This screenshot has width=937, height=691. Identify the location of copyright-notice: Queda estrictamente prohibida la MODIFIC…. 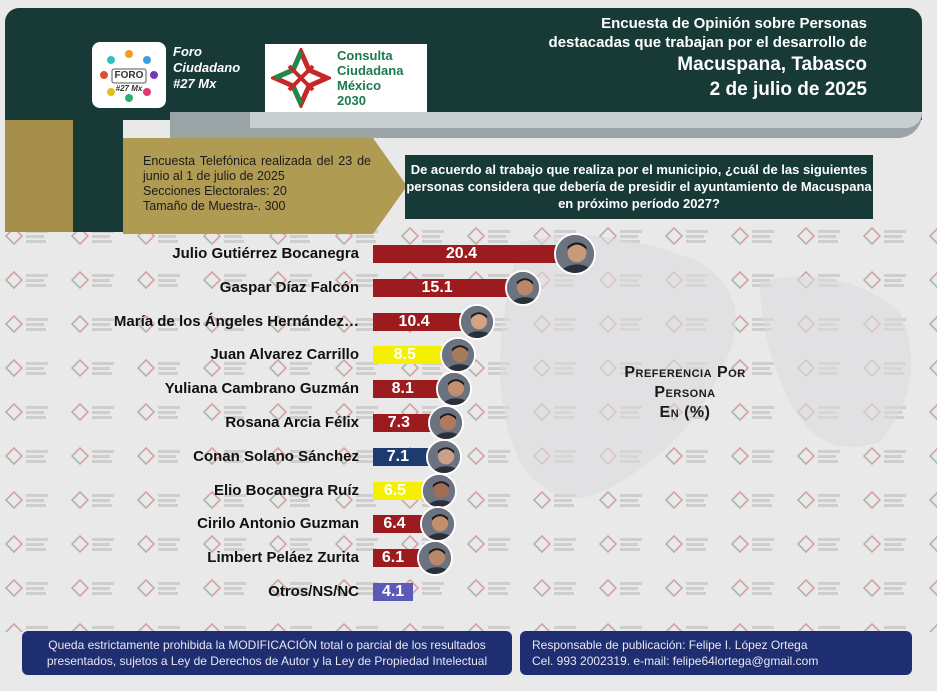
(267, 653).